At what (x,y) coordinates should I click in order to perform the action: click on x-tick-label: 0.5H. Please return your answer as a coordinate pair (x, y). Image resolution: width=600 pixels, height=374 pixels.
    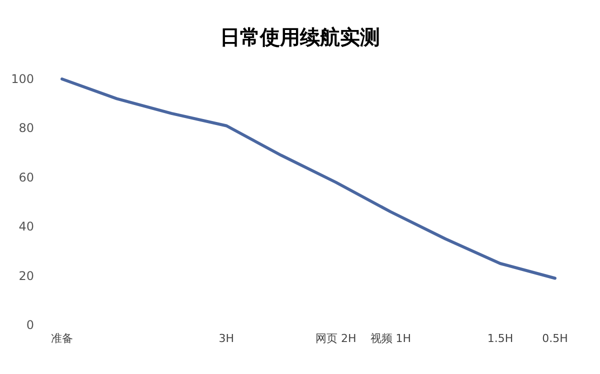
    Looking at the image, I should click on (555, 338).